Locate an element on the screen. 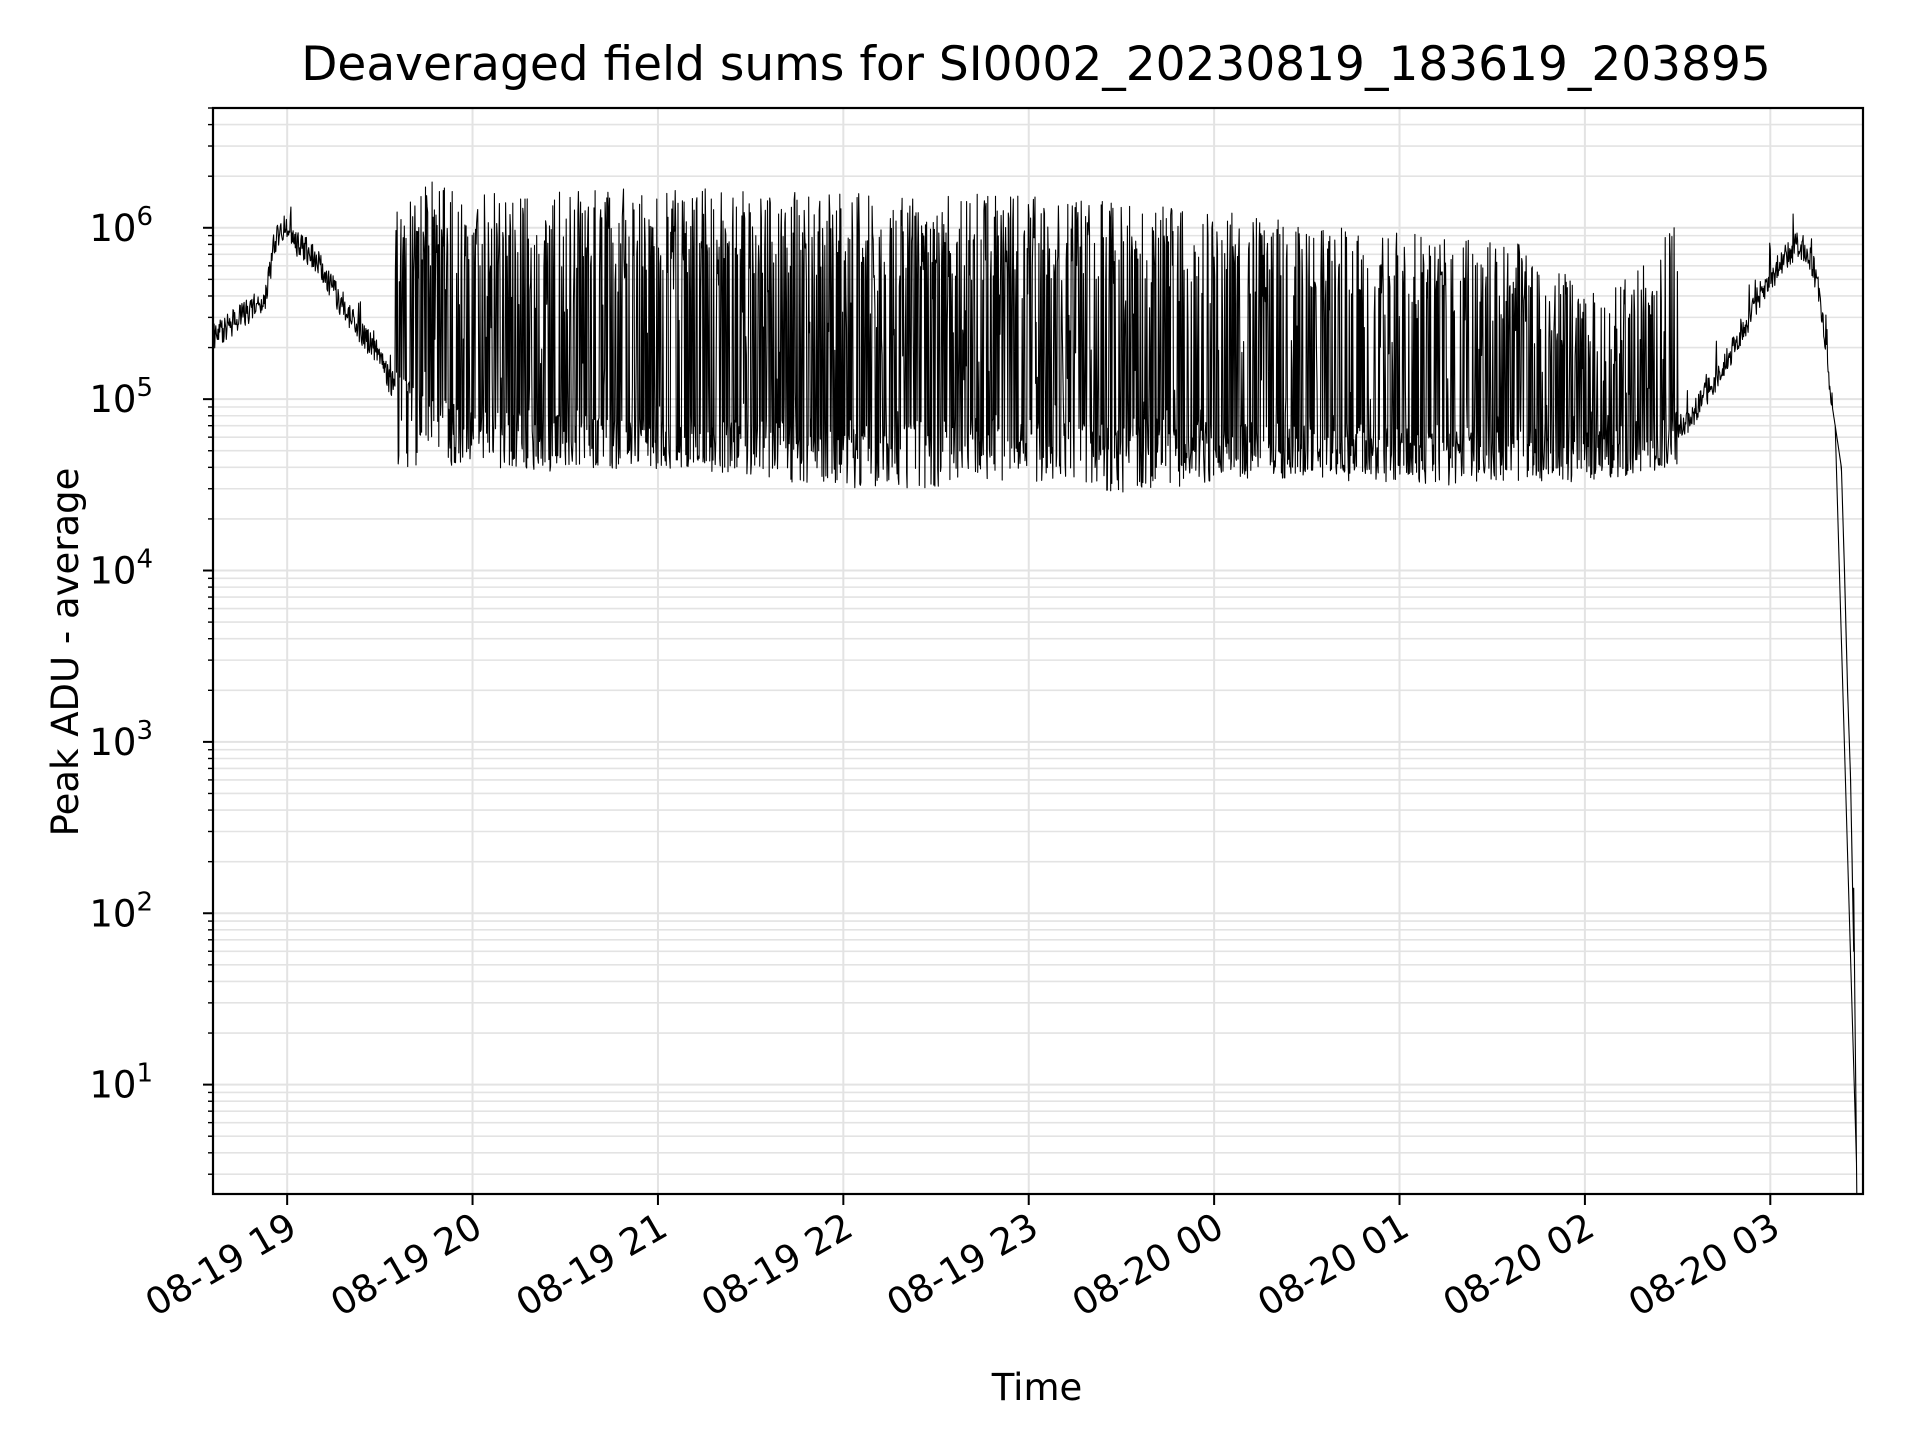 This screenshot has width=1920, height=1440. x-tick-label: 08-19 23 is located at coordinates (963, 1265).